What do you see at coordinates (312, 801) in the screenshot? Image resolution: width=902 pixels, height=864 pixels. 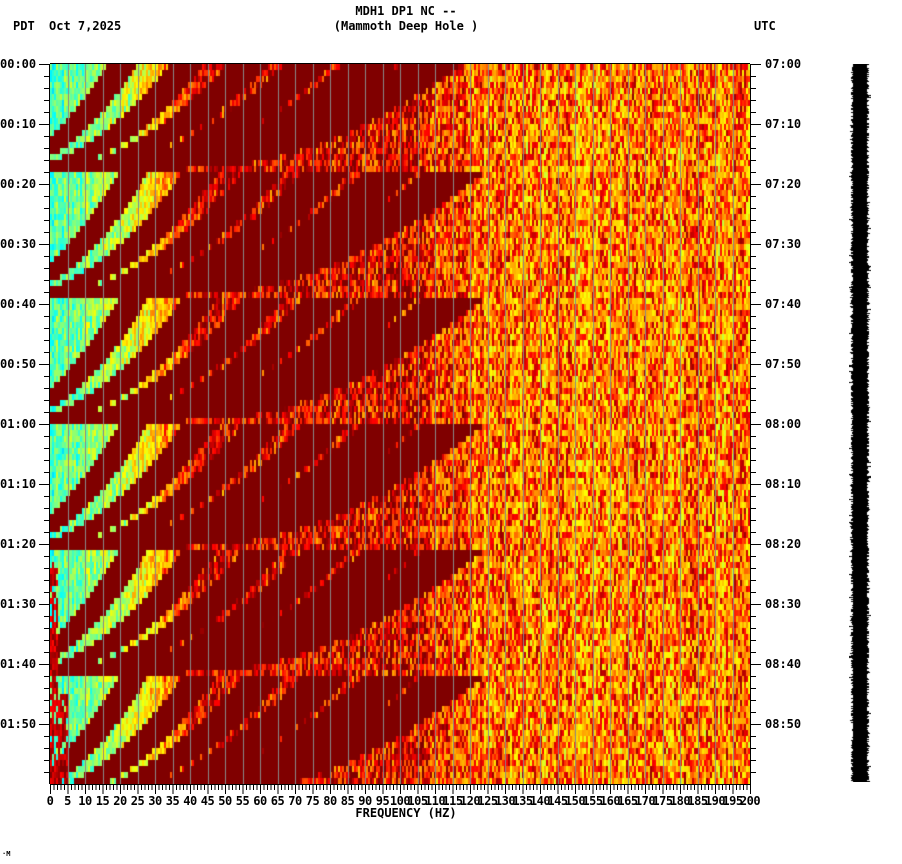 I see `x-tick: 75` at bounding box center [312, 801].